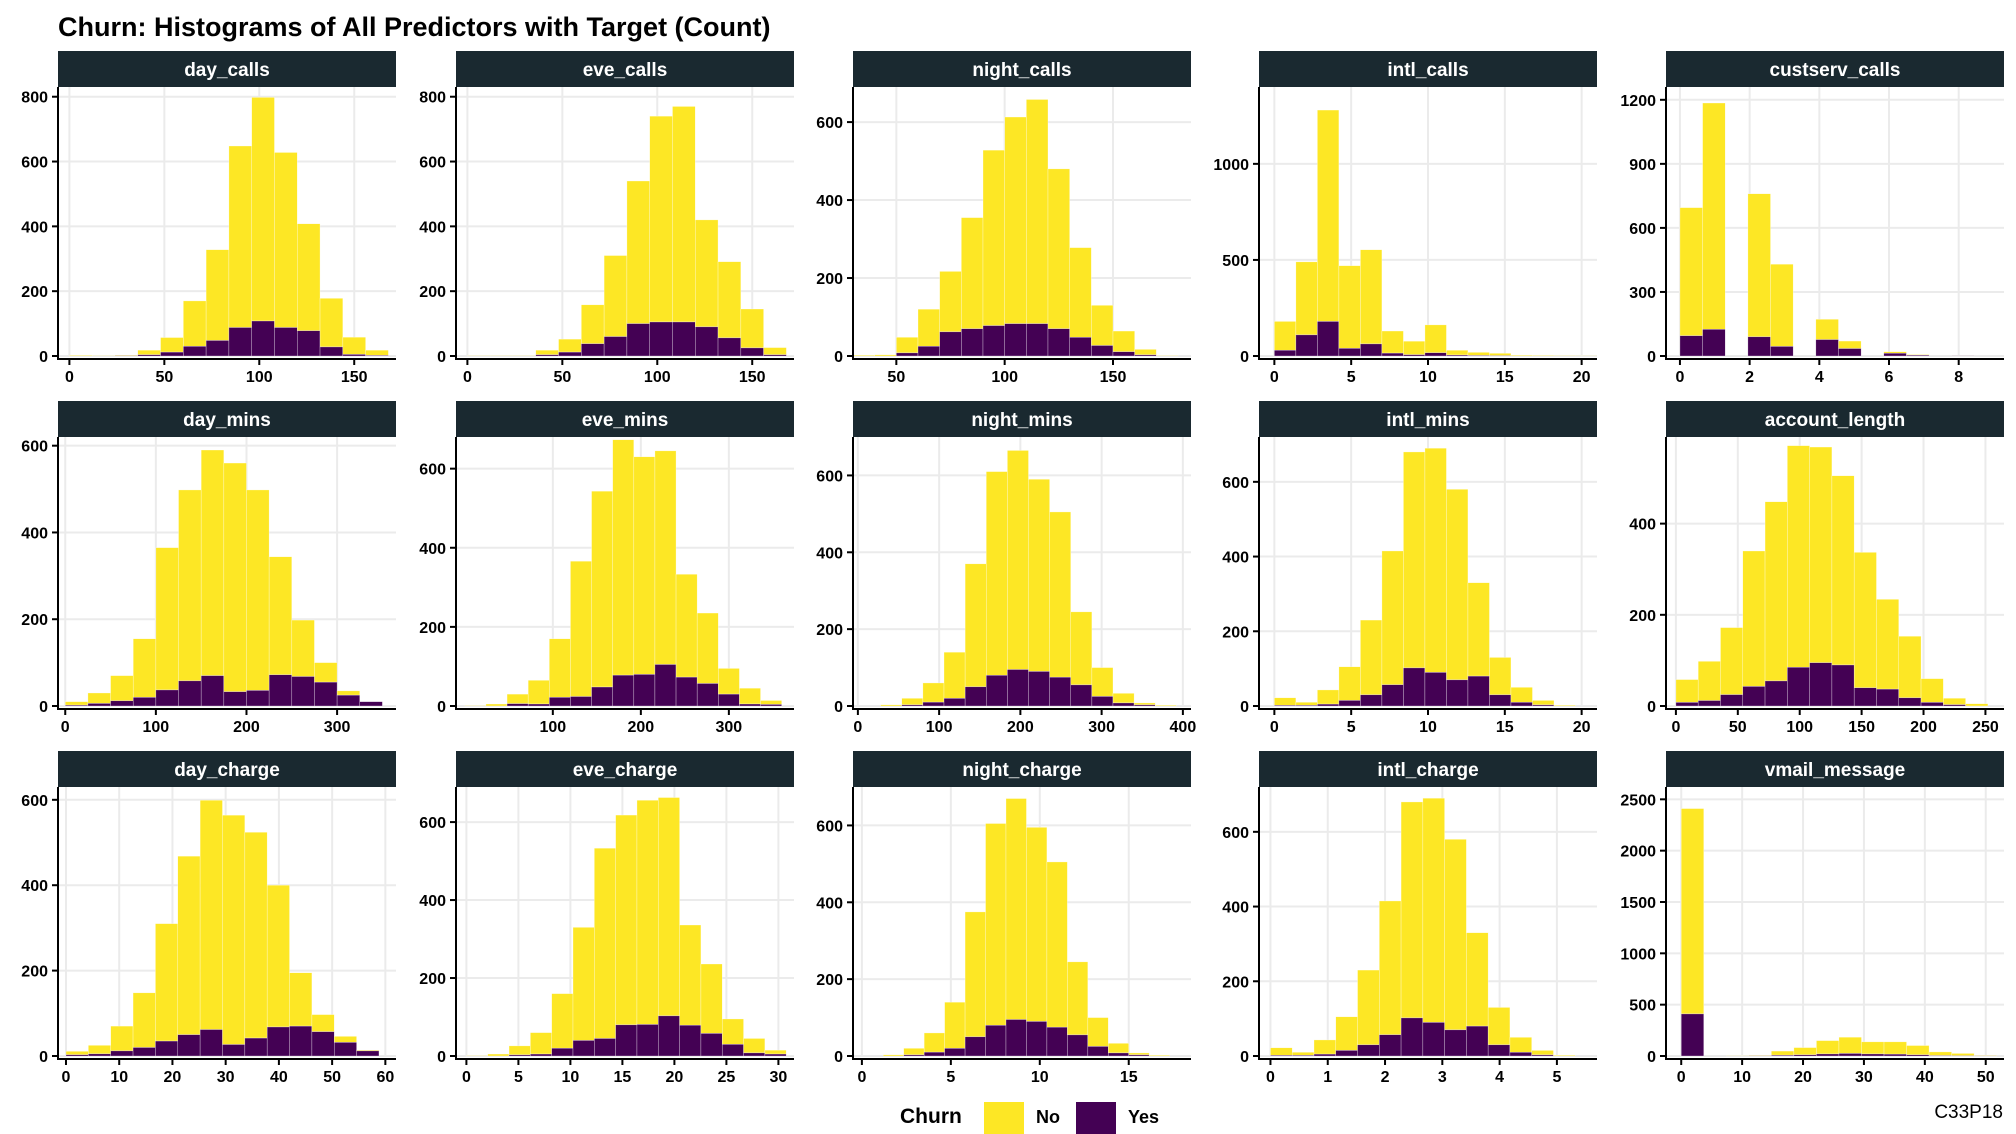 Image resolution: width=2016 pixels, height=1134 pixels. What do you see at coordinates (625, 769) in the screenshot?
I see `strip-eve_charge` at bounding box center [625, 769].